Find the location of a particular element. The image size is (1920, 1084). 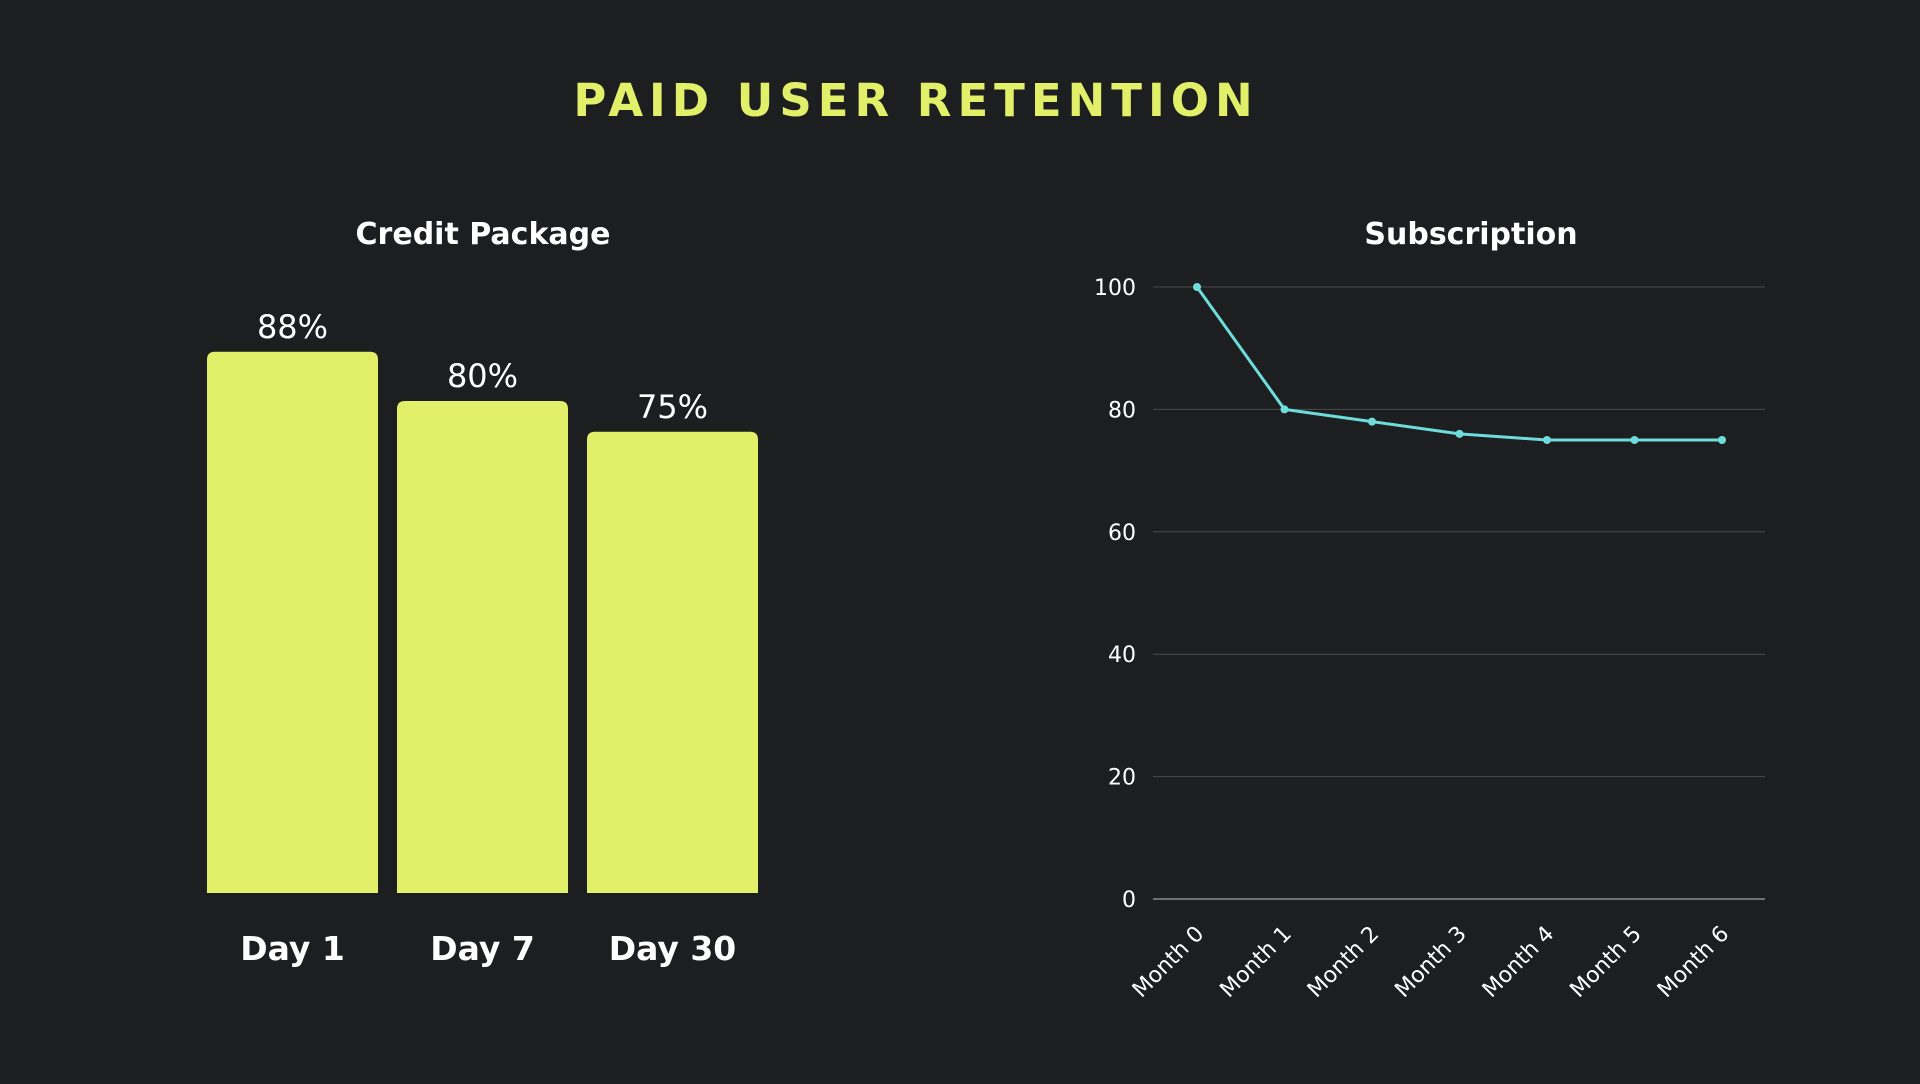

credit-package-chart-title: Credit Package is located at coordinates (483, 234).